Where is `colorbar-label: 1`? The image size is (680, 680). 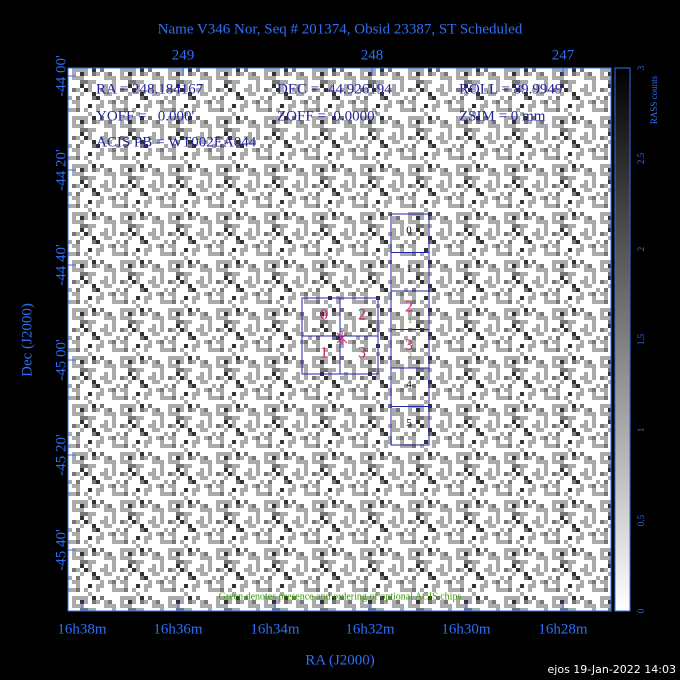
colorbar-label: 1 is located at coordinates (641, 430).